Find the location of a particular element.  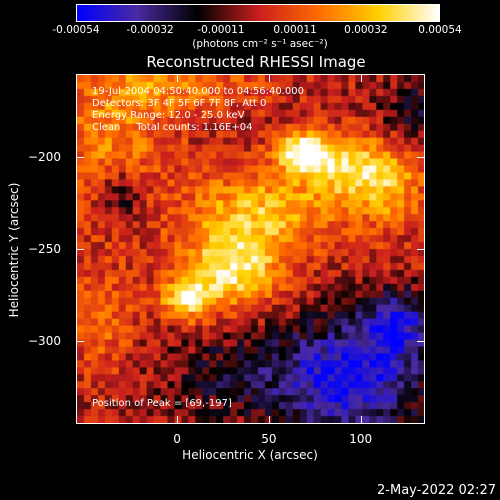

timestamp: 2-May-2022 02:27 is located at coordinates (436, 490).